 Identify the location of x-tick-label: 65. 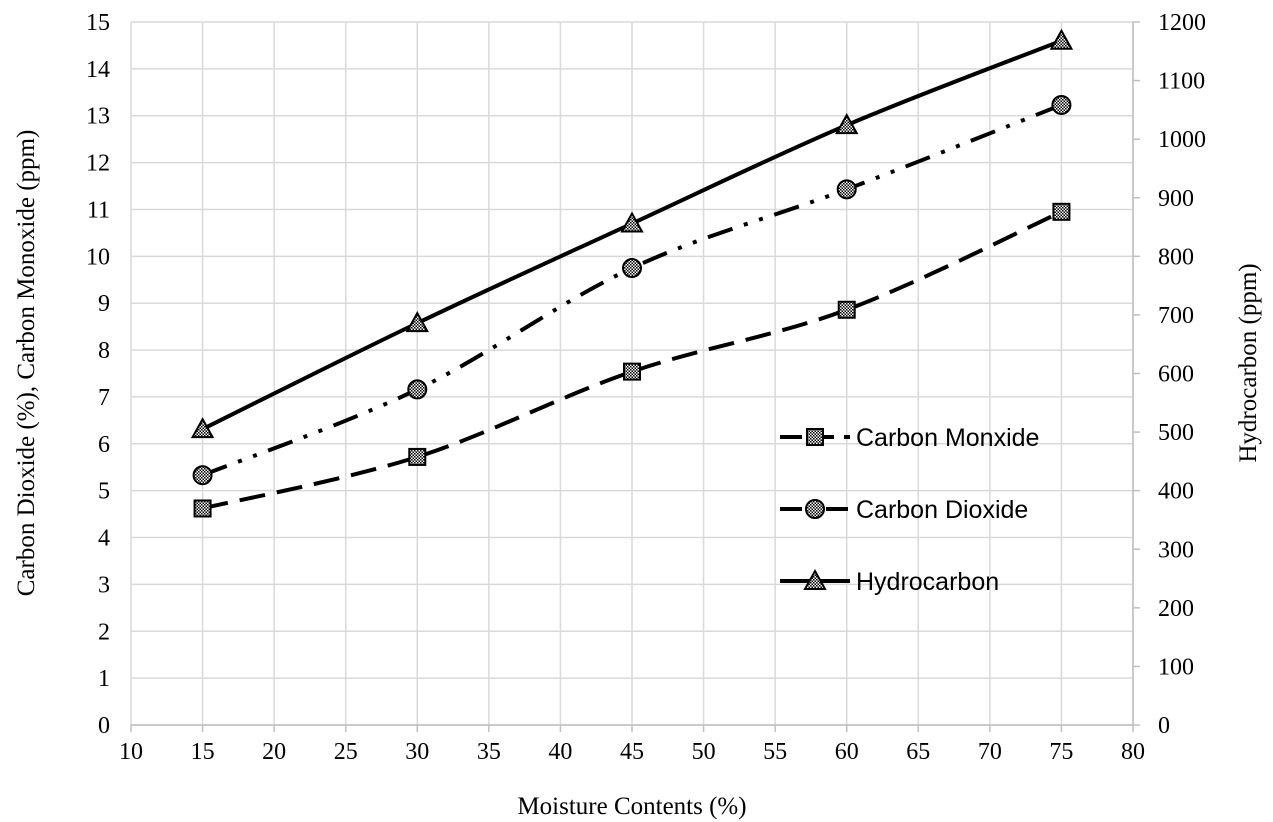
(918, 752).